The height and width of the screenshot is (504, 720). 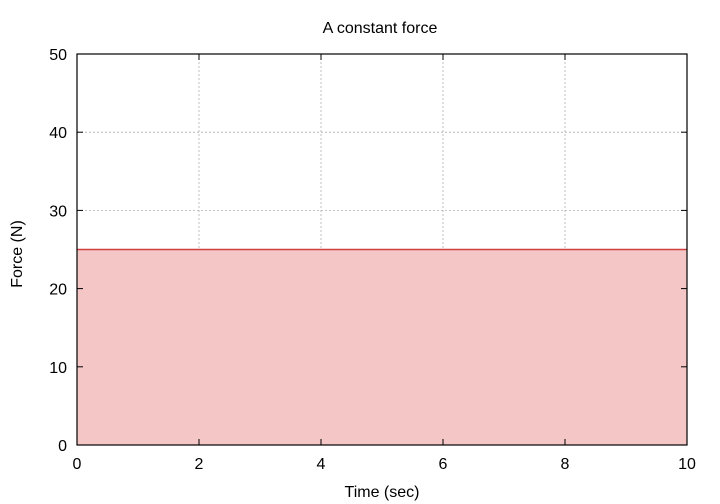 I want to click on x-axis-label: Time (sec), so click(x=382, y=492).